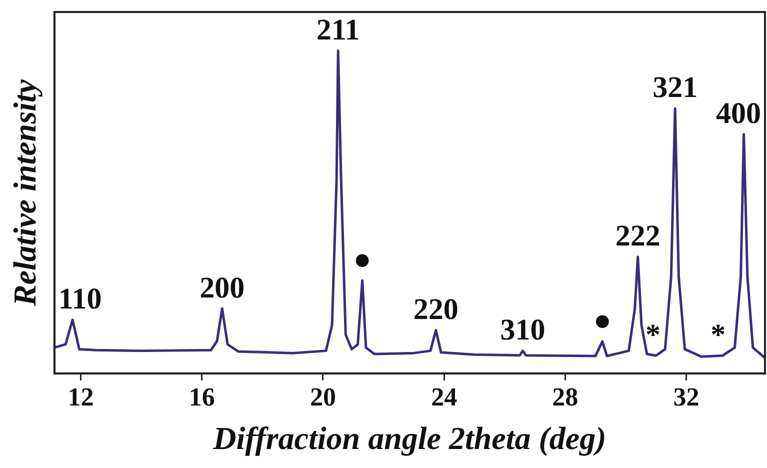 The height and width of the screenshot is (468, 767). Describe the element at coordinates (80, 299) in the screenshot. I see `annotation: 110` at that location.